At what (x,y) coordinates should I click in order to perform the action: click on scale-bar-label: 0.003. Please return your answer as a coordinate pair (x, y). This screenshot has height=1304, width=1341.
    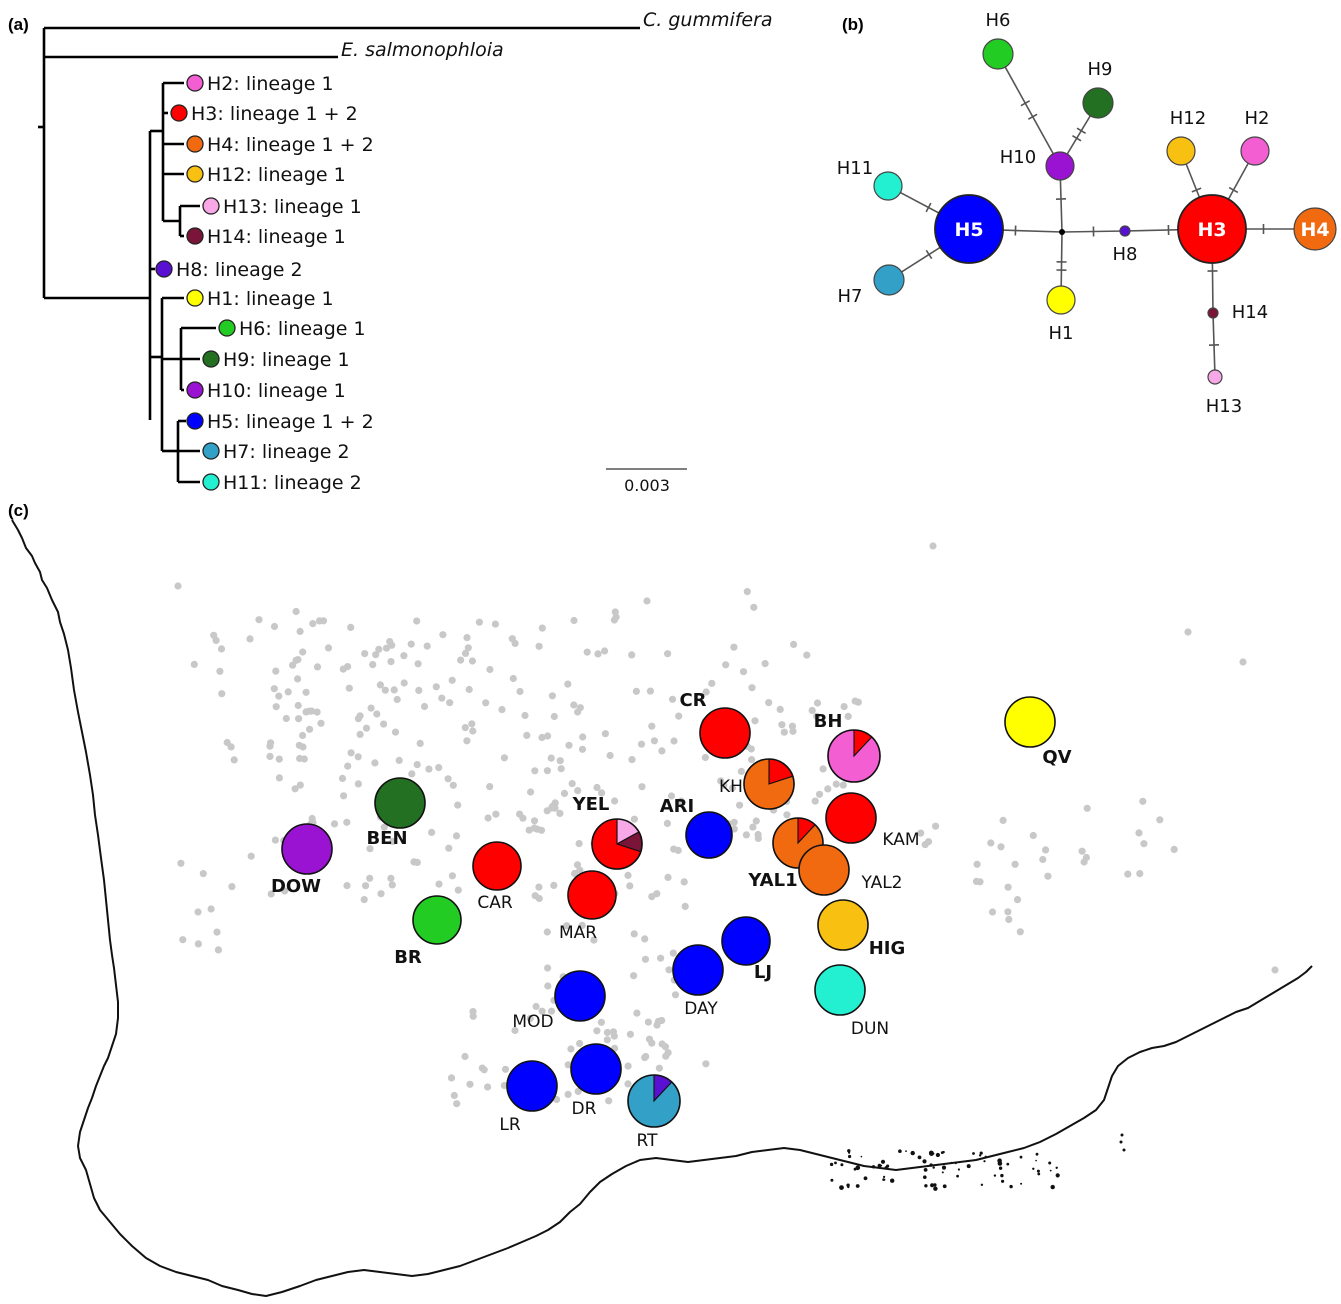
    Looking at the image, I should click on (647, 485).